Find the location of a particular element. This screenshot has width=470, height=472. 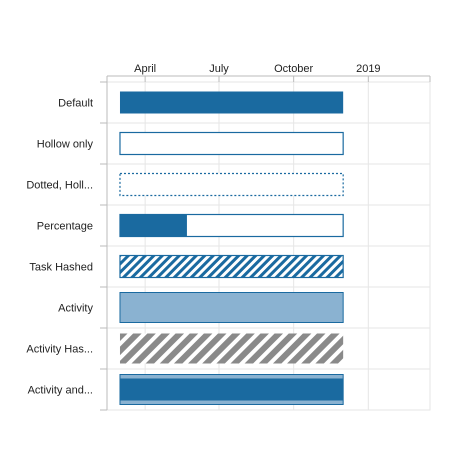

bar-activity is located at coordinates (231, 307).